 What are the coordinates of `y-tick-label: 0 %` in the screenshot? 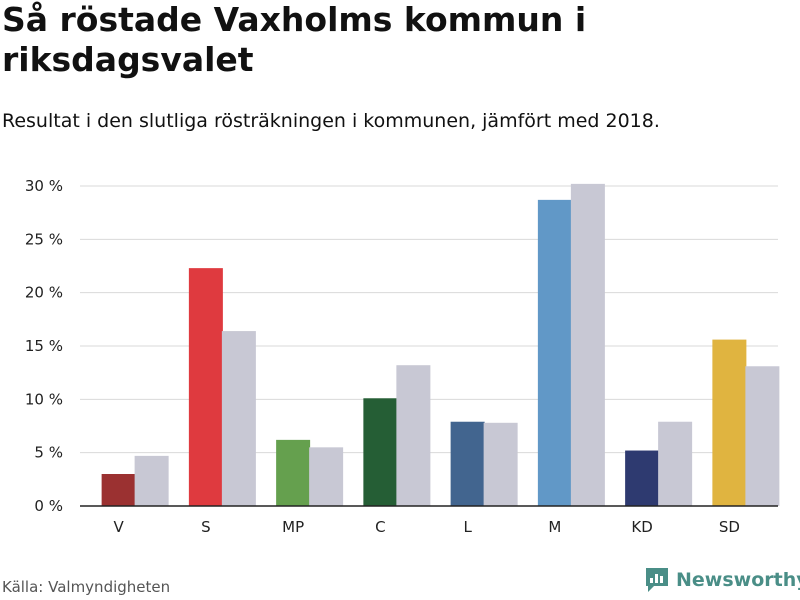 It's located at (48, 506).